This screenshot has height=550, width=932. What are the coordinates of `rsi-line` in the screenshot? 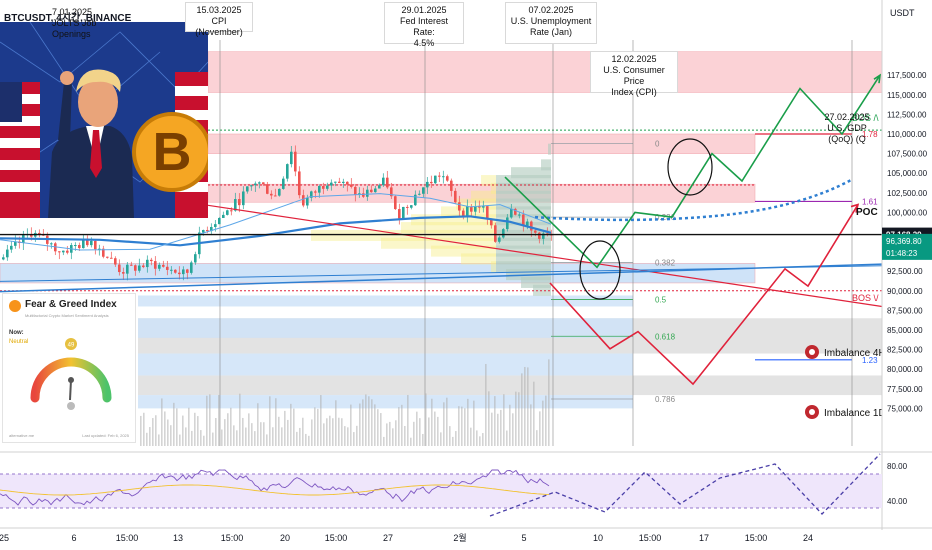 It's located at (275, 487).